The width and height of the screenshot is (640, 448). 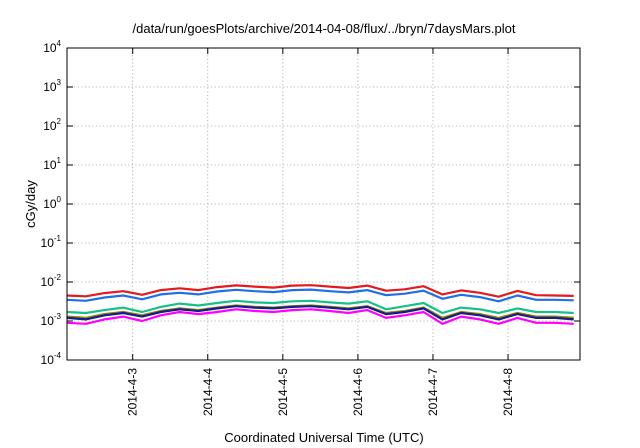 I want to click on x-tick-label: 2014-4-8, so click(x=508, y=392).